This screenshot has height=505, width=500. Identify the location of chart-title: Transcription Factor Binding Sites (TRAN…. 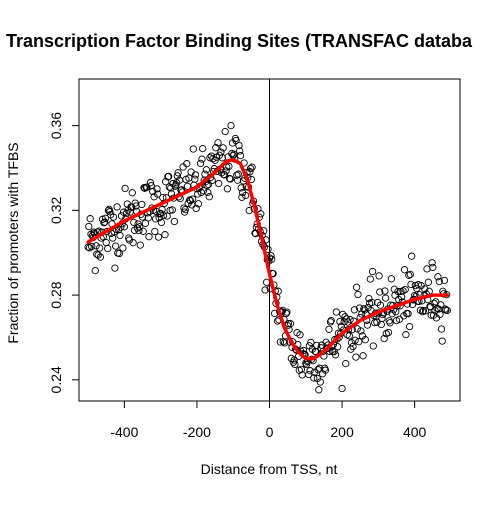
(239, 41).